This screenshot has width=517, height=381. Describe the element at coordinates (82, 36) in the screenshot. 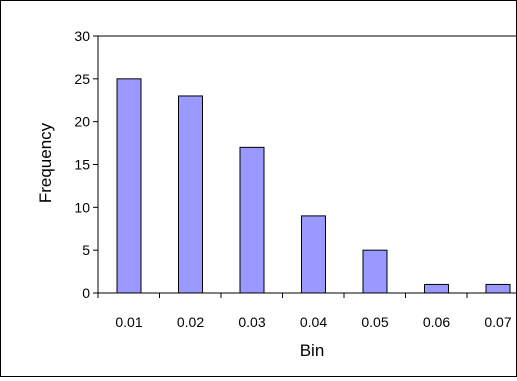

I see `y-tick-label: 30` at that location.